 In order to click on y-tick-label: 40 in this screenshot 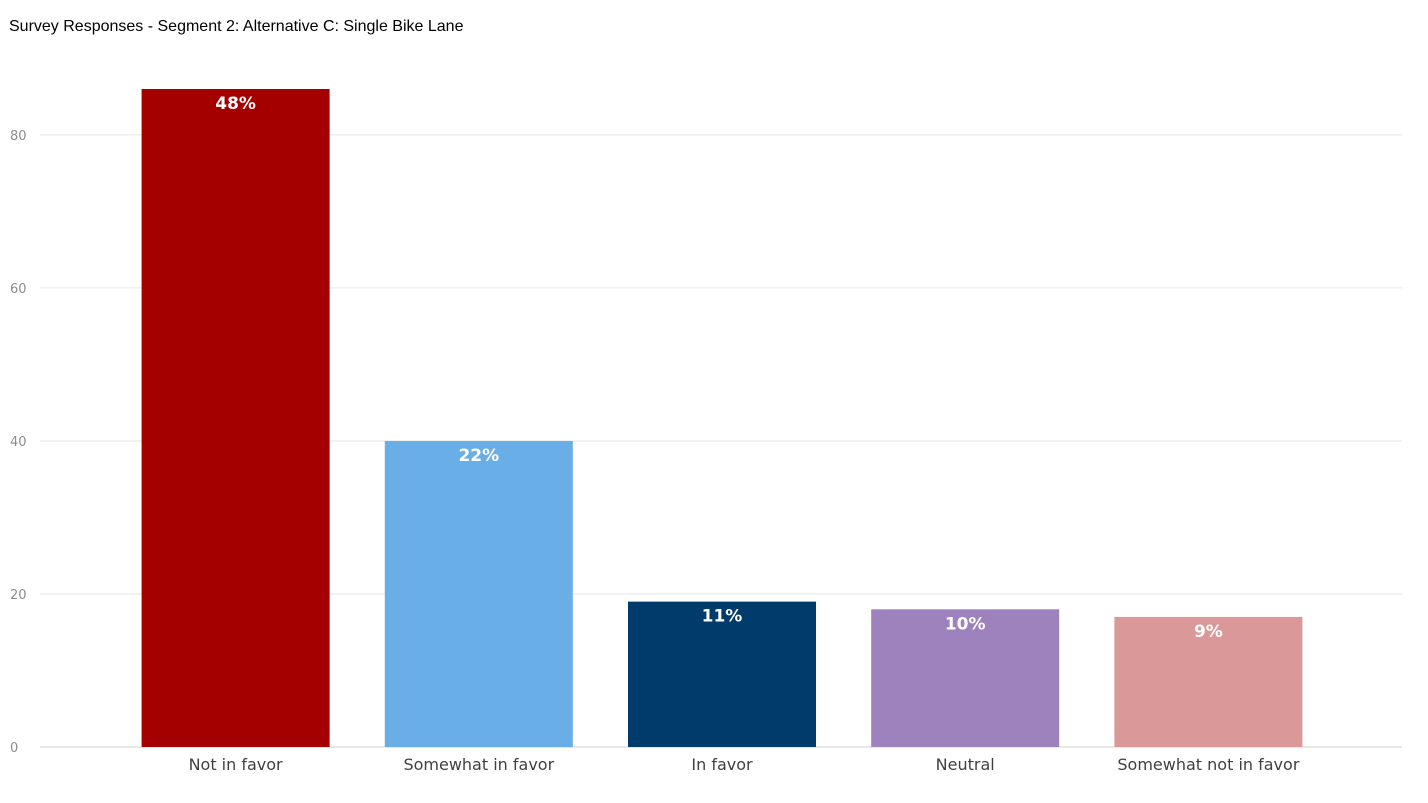, I will do `click(18, 442)`.